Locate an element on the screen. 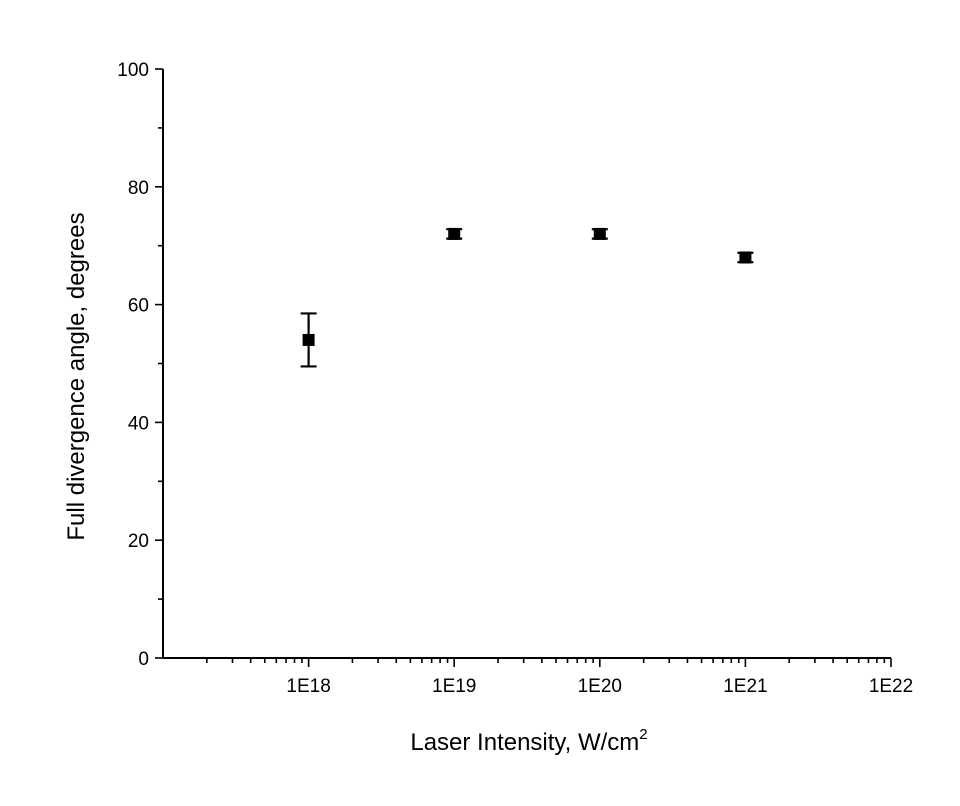 The image size is (960, 806). y-tick-label: 100 is located at coordinates (133, 70).